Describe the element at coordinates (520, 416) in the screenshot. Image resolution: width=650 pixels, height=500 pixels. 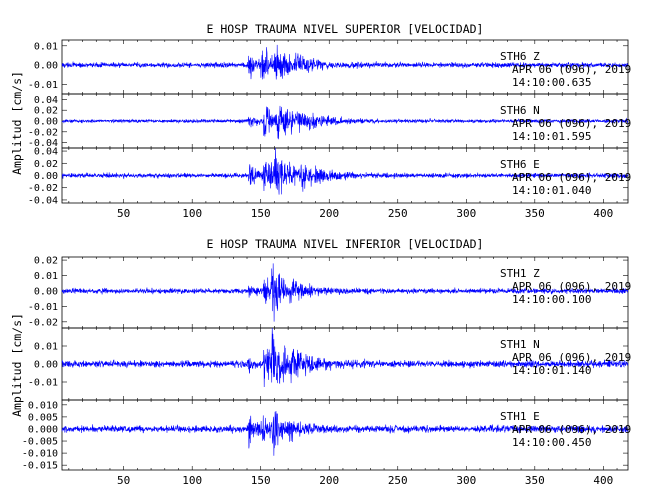
I see `station-label: STH1 E` at that location.